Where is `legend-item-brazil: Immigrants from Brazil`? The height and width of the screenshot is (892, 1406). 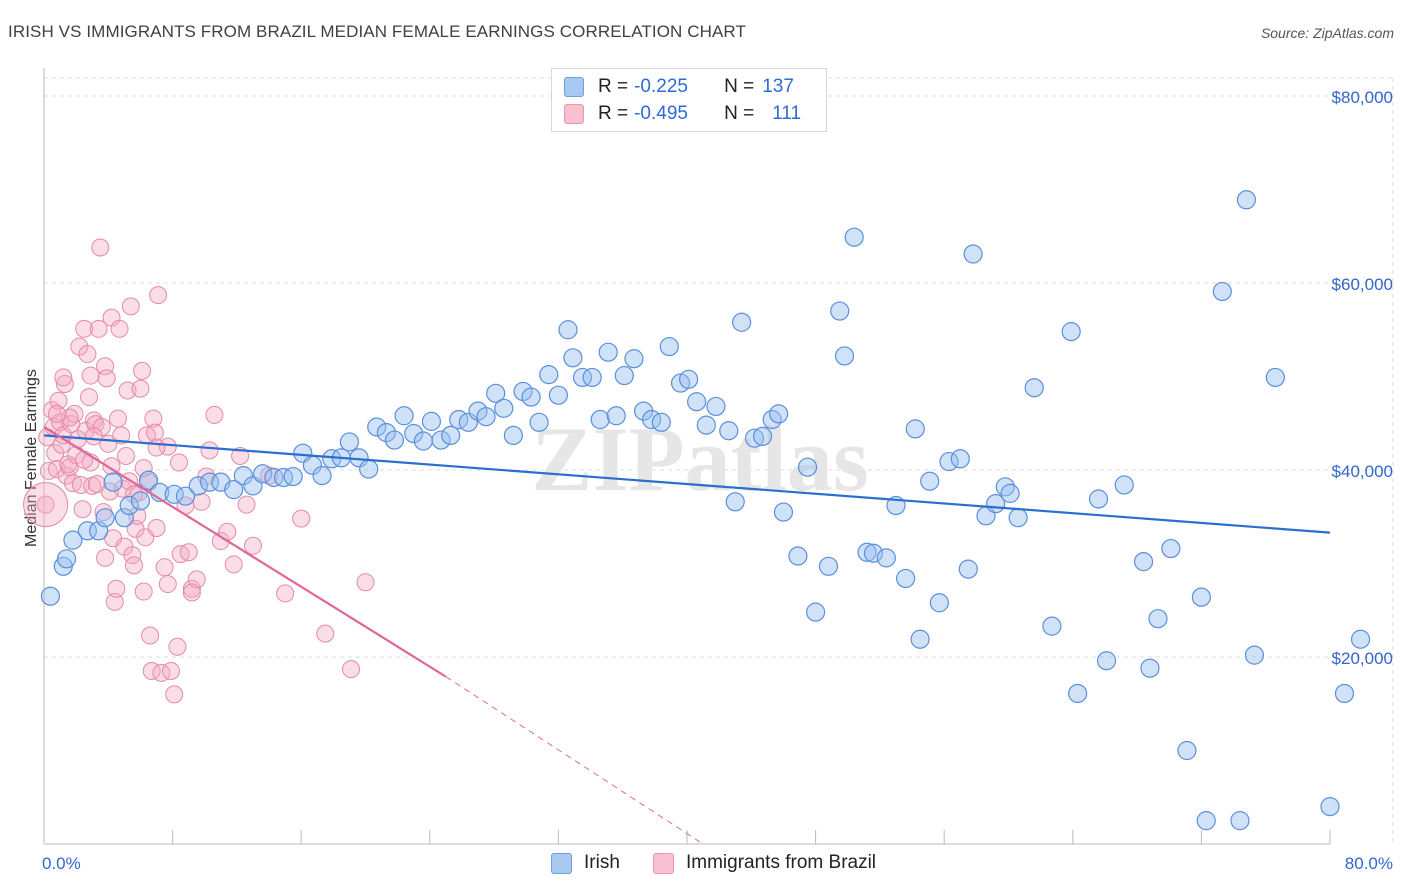 legend-item-brazil: Immigrants from Brazil is located at coordinates (764, 863).